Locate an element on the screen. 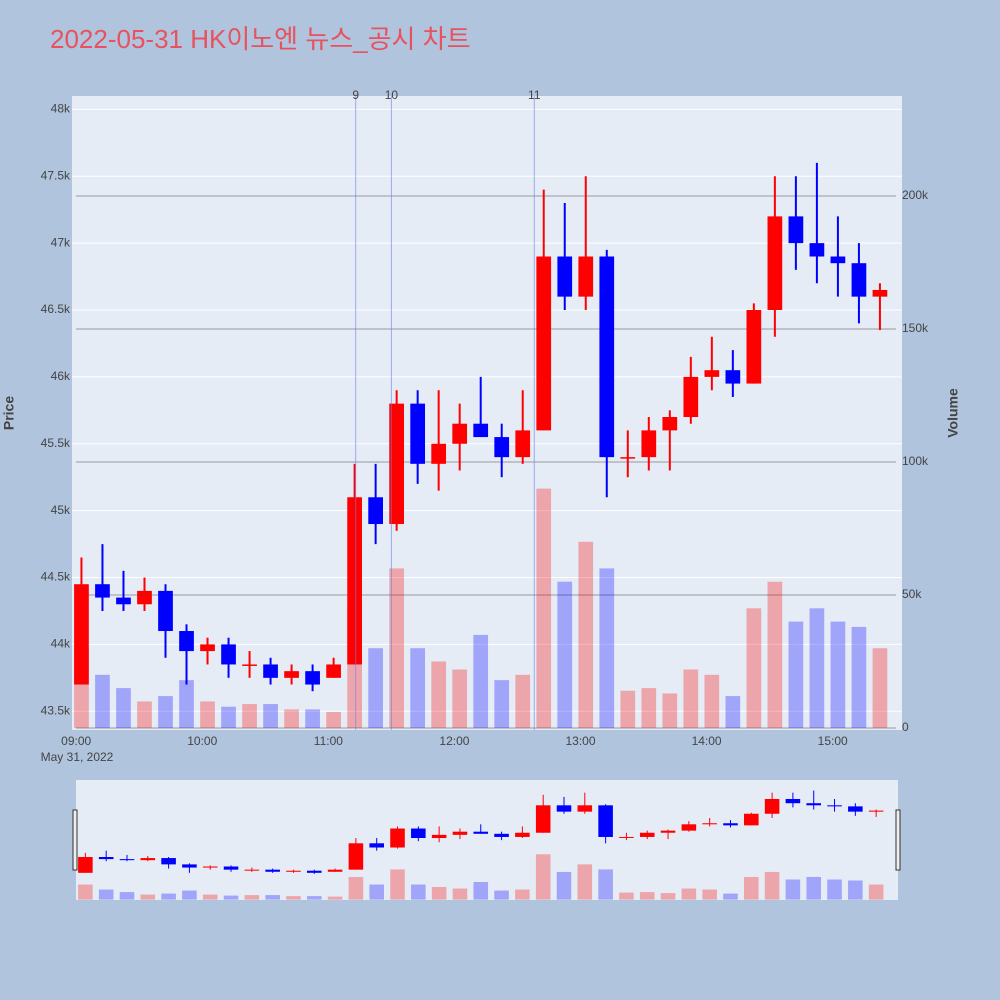 Image resolution: width=1000 pixels, height=1000 pixels. x-tick-label: 11:00 is located at coordinates (328, 741).